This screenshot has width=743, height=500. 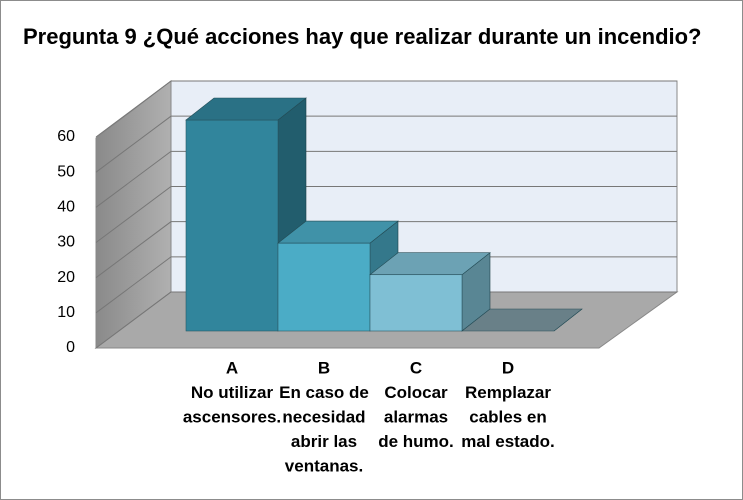 What do you see at coordinates (66, 312) in the screenshot?
I see `y-tick-label: 10` at bounding box center [66, 312].